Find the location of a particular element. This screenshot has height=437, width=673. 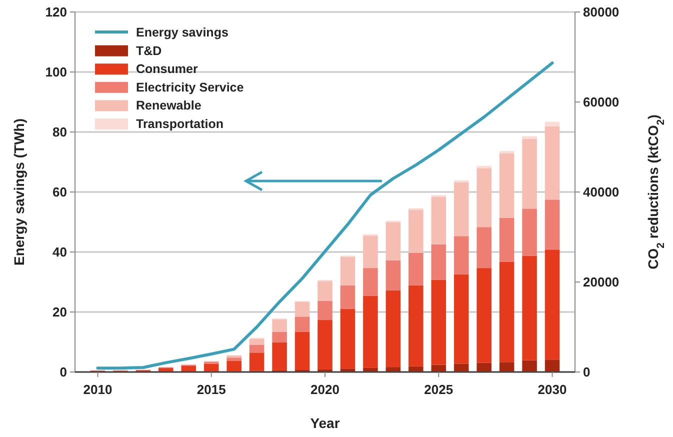

legend-label: Consumer is located at coordinates (167, 69).